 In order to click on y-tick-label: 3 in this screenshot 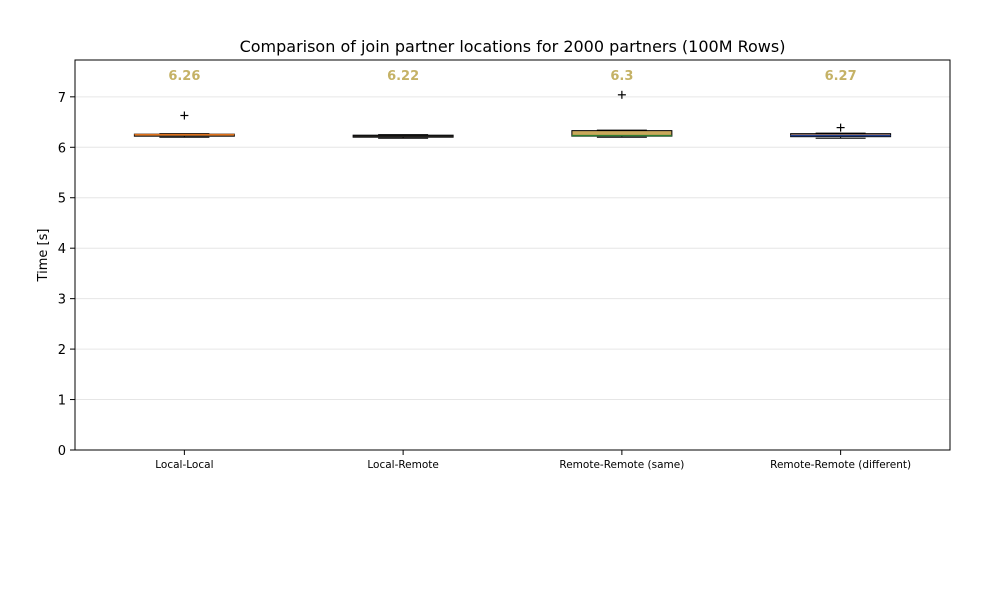, I will do `click(62, 300)`.